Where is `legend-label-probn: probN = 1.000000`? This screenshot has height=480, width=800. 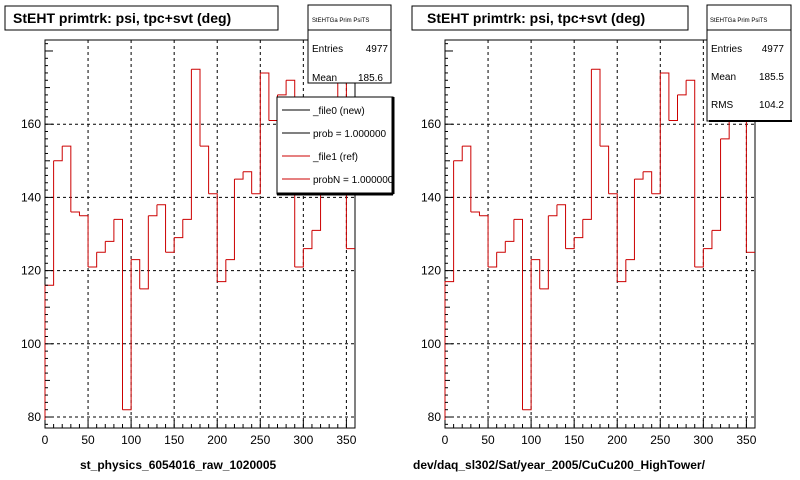
legend-label-probn: probN = 1.000000 is located at coordinates (353, 180).